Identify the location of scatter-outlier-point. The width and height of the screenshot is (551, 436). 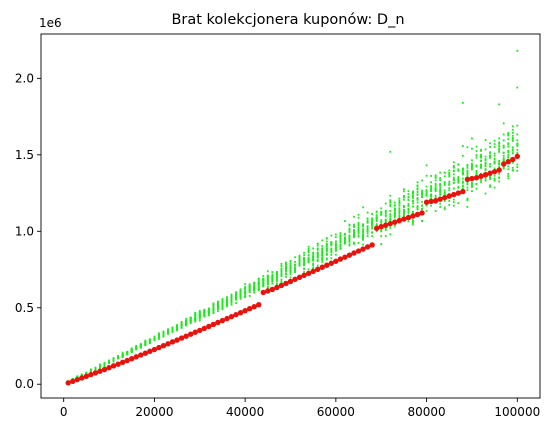
(390, 151).